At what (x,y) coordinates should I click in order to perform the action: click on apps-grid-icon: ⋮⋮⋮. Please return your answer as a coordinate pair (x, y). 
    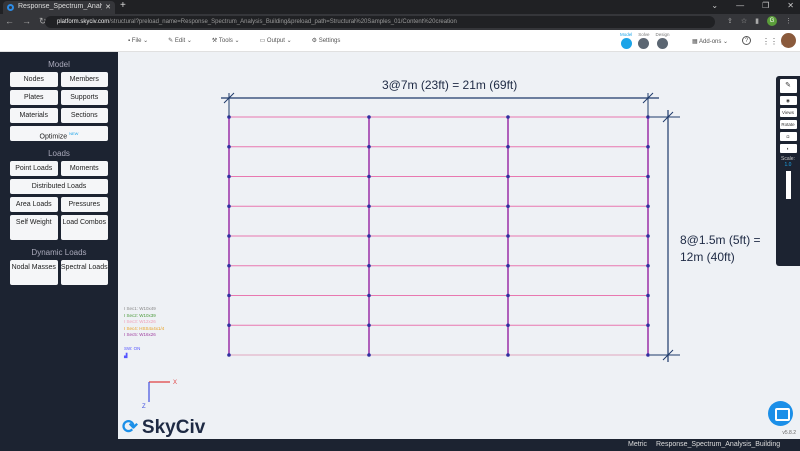
    Looking at the image, I should click on (774, 41).